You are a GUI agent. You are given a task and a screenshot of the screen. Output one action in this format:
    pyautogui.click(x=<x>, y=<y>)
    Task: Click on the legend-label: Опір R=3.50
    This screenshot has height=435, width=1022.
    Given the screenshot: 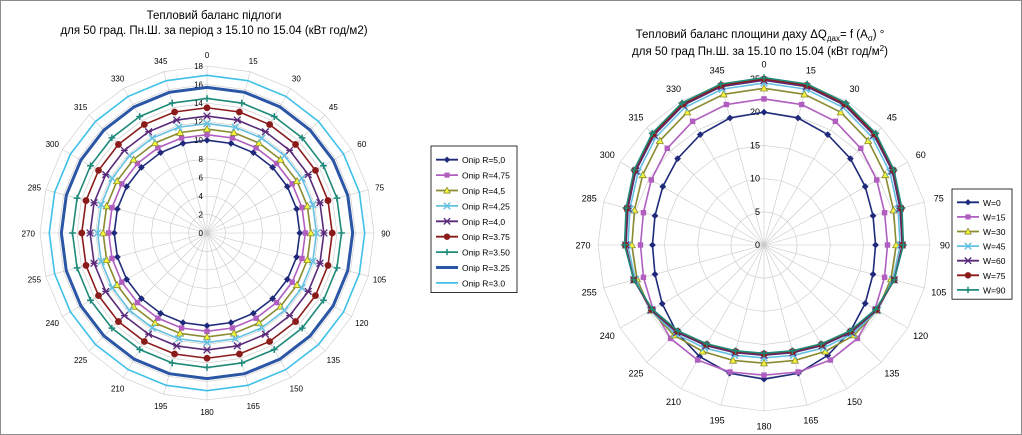 What is the action you would take?
    pyautogui.click(x=486, y=253)
    